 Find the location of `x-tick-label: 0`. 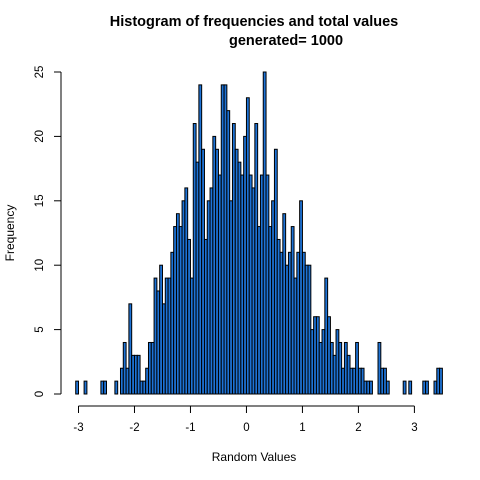

x-tick-label: 0 is located at coordinates (246, 428).